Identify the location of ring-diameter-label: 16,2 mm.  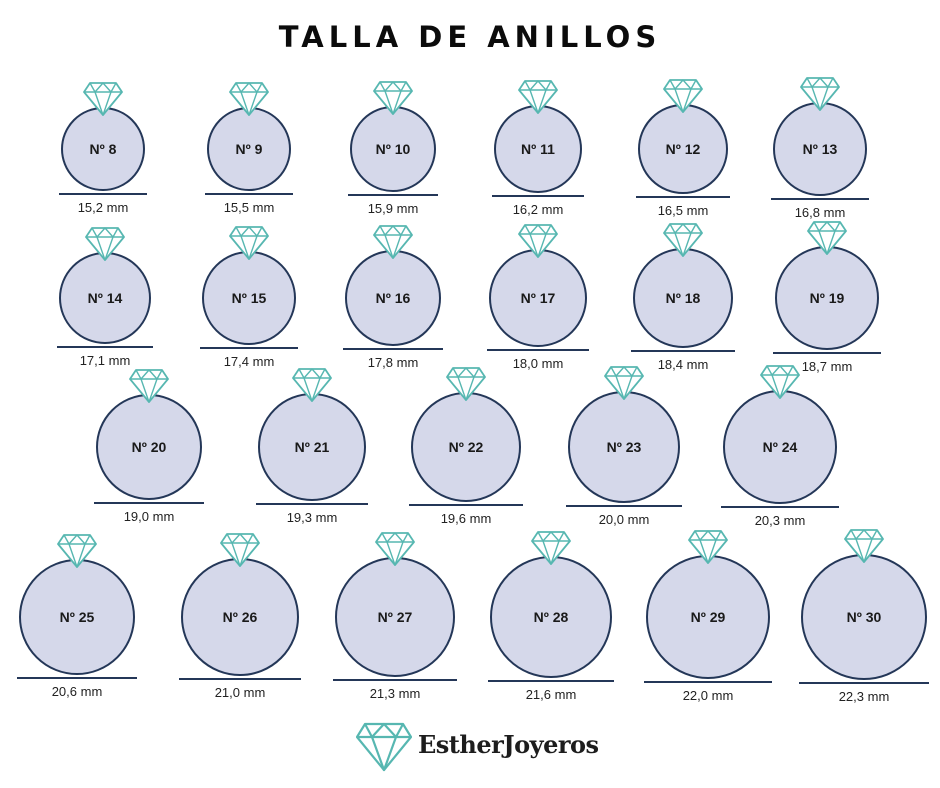
(538, 209).